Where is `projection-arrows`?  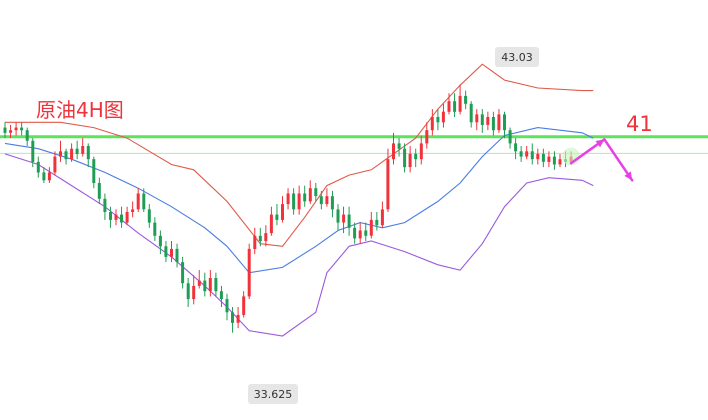
projection-arrows is located at coordinates (601, 160).